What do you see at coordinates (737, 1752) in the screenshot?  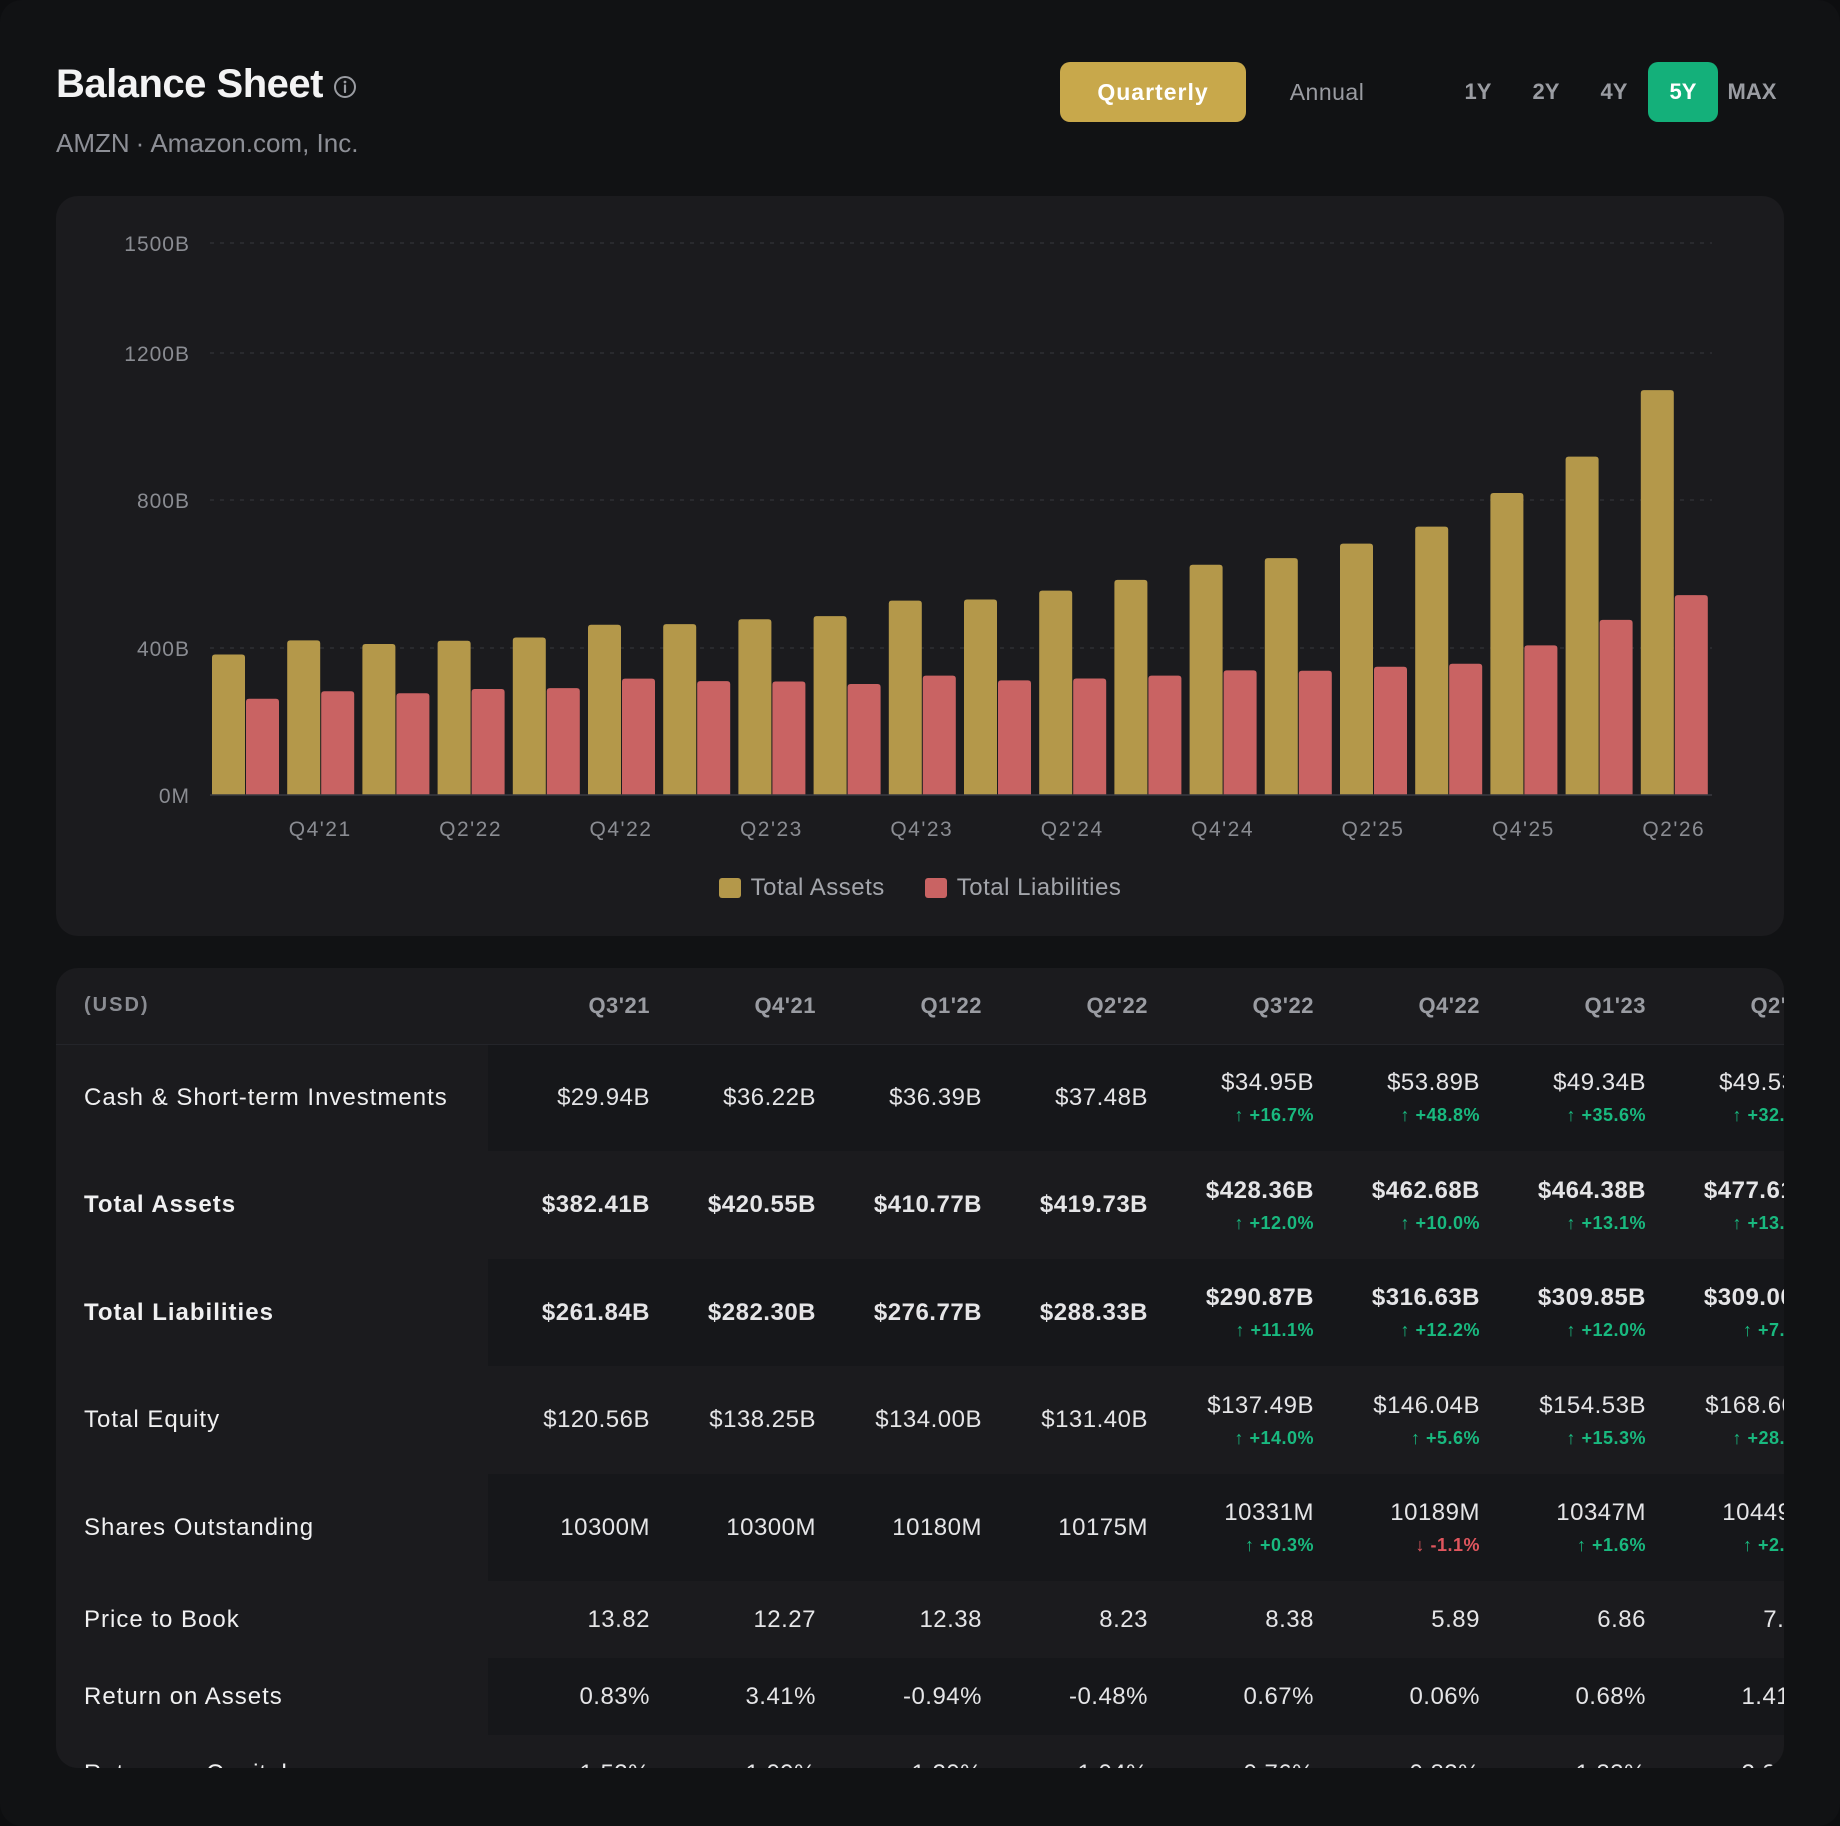 I see `table-cell: 1.09%` at bounding box center [737, 1752].